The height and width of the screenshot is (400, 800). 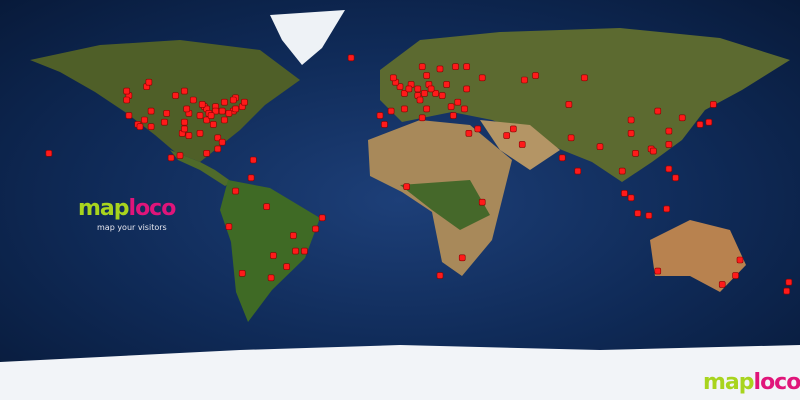 I want to click on maploco-logo: maploco, so click(x=127, y=208).